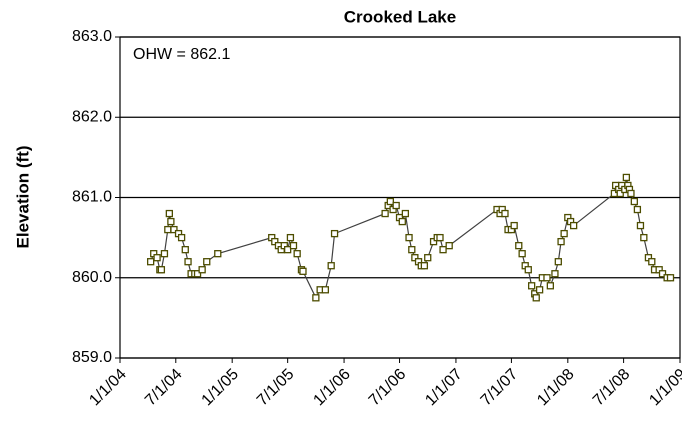 The height and width of the screenshot is (439, 682). What do you see at coordinates (556, 388) in the screenshot?
I see `x-tick-label: 1/1/08` at bounding box center [556, 388].